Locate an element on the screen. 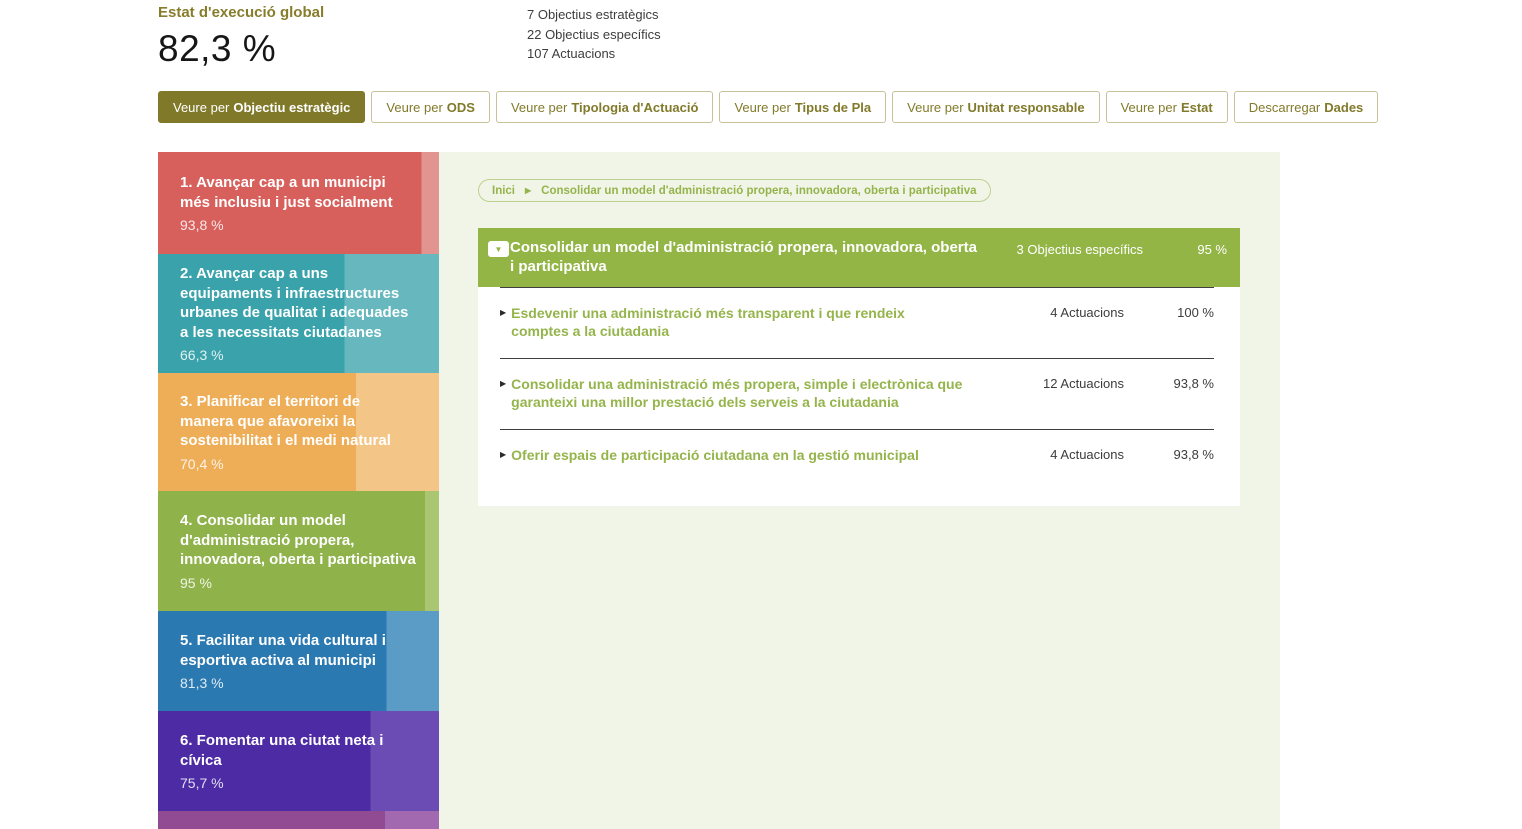 Image resolution: width=1522 pixels, height=829 pixels. view-by-strategic-objective-button: Veure per Objectiu estratègic is located at coordinates (262, 107).